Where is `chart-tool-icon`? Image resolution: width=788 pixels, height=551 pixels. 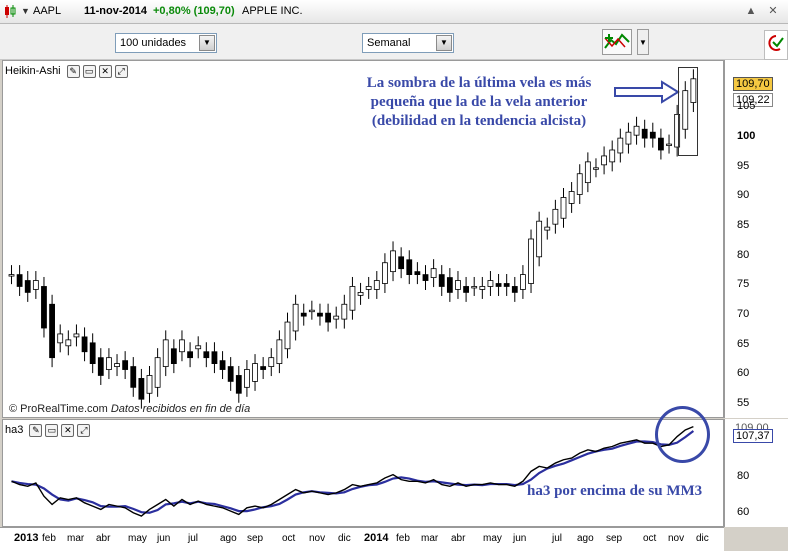 chart-tool-icon is located at coordinates (617, 41).